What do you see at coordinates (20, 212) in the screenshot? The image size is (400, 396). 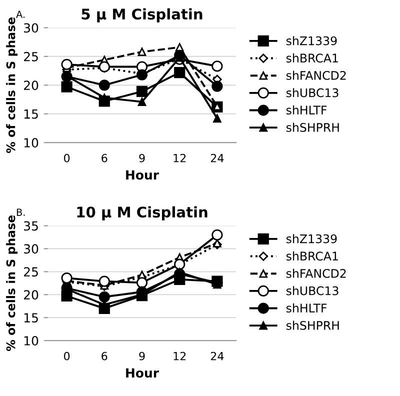 I see `text: B.` at bounding box center [20, 212].